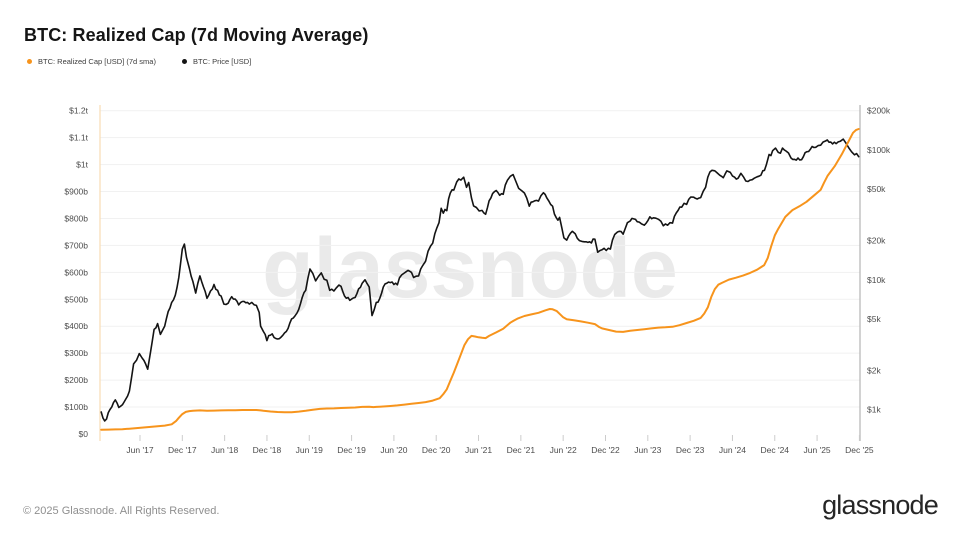  I want to click on x-axis-label: Dec '19, so click(351, 450).